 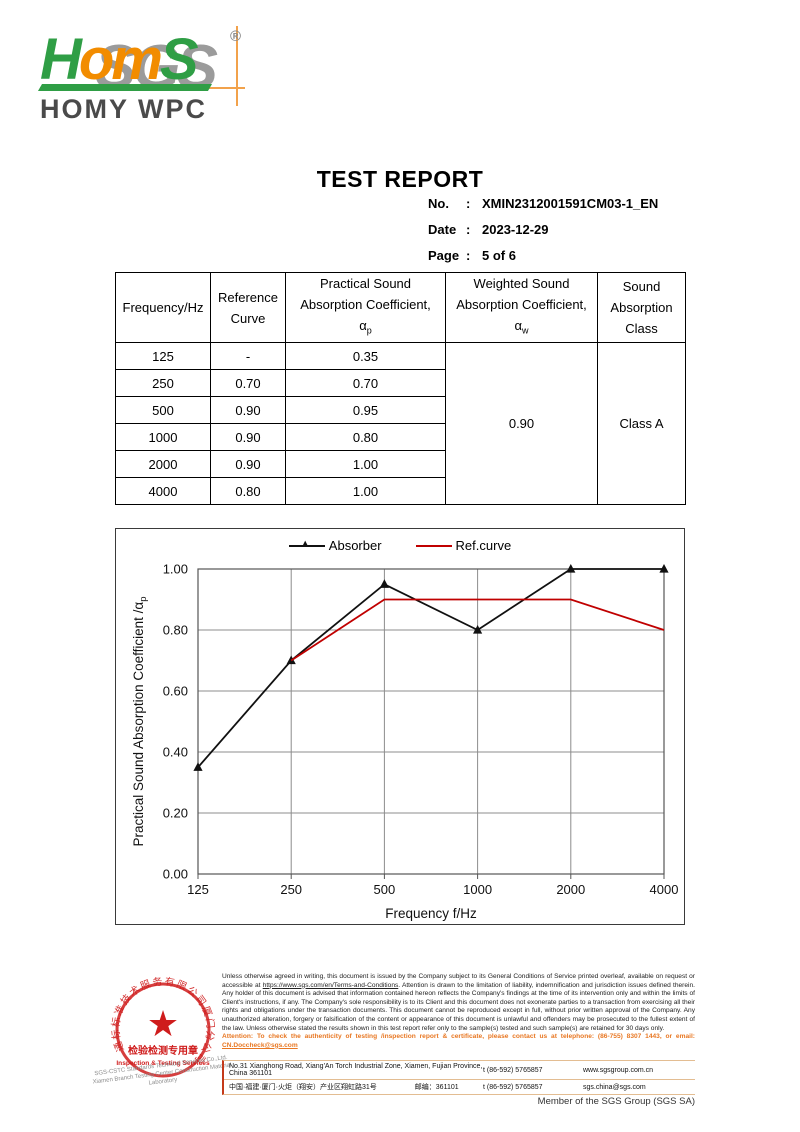 I want to click on report-number-row: No. : XMIN2312001591CM03-1_EN, so click(x=543, y=203).